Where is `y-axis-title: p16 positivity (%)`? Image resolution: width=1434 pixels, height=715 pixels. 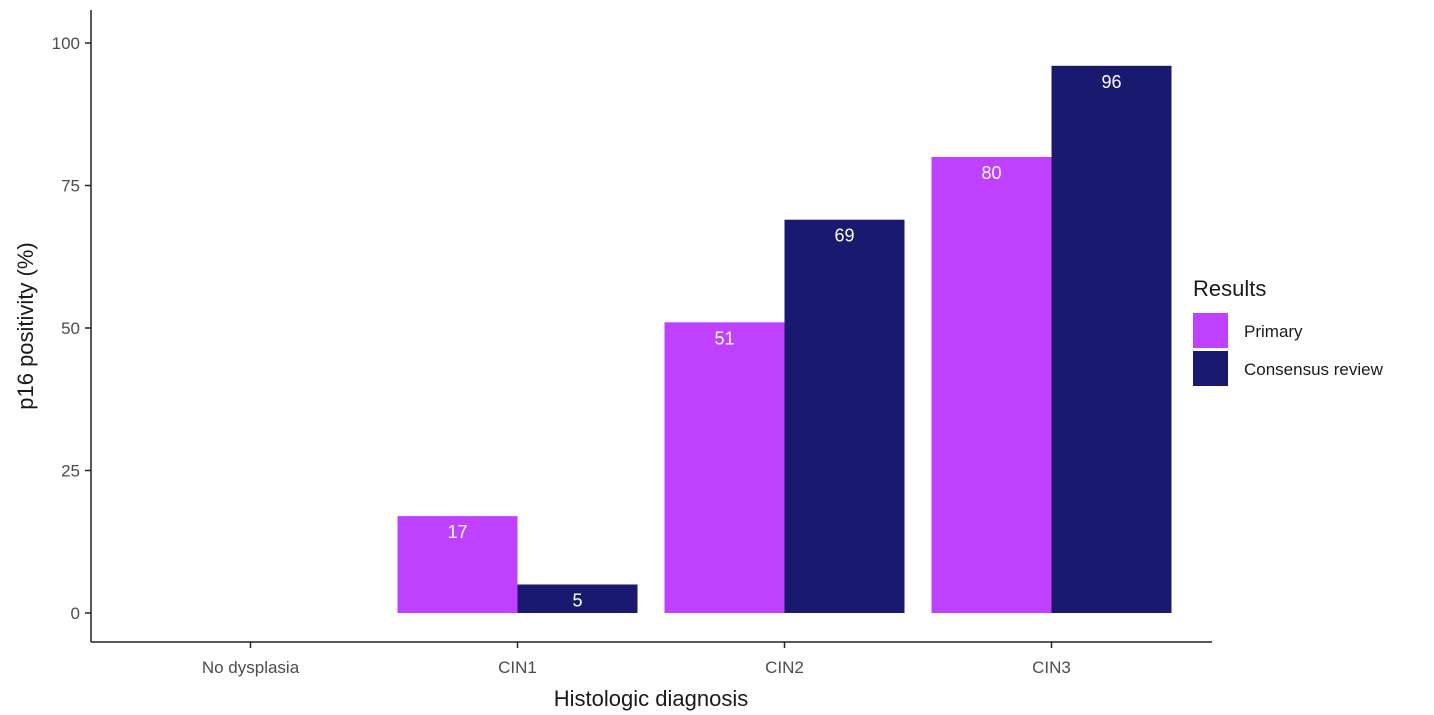 y-axis-title: p16 positivity (%) is located at coordinates (25, 326).